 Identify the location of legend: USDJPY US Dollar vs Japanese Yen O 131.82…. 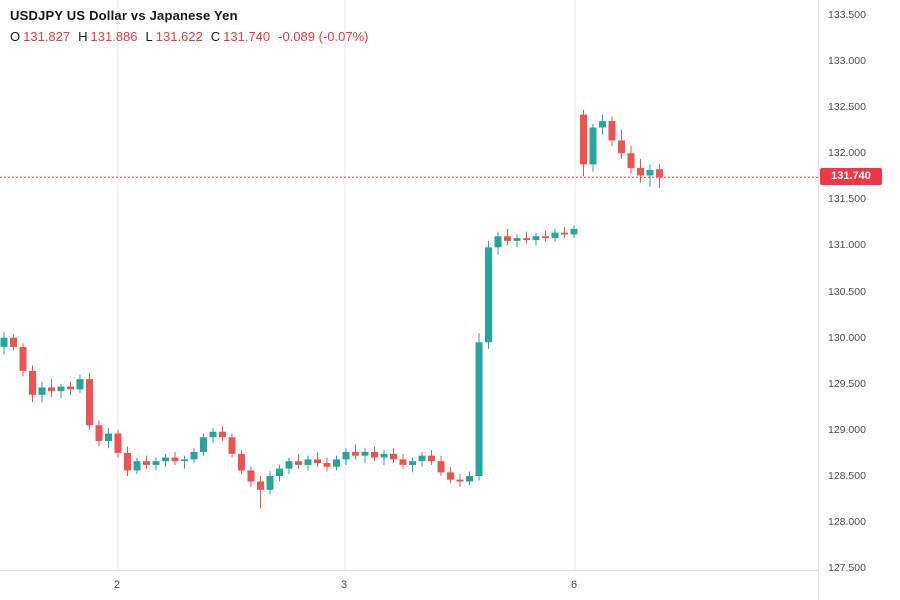
(193, 26).